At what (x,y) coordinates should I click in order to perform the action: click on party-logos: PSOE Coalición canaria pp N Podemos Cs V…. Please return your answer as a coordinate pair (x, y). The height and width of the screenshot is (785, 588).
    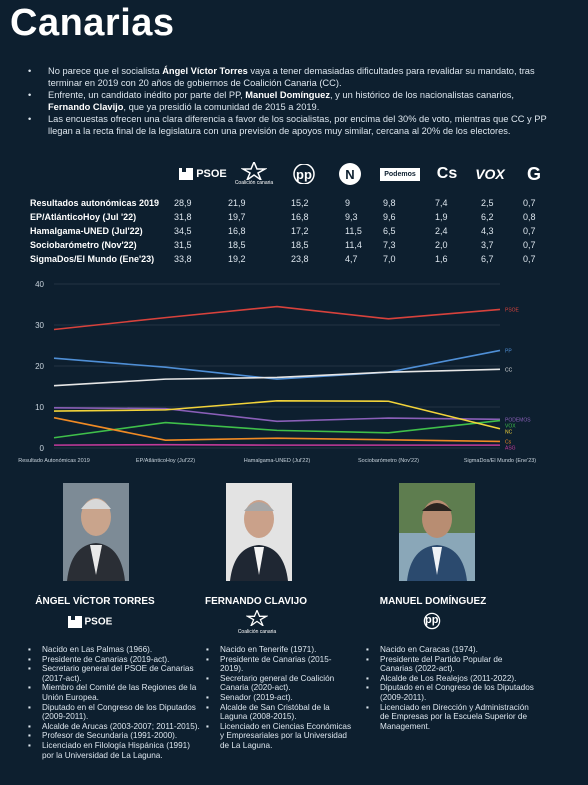
    Looking at the image, I should click on (366, 174).